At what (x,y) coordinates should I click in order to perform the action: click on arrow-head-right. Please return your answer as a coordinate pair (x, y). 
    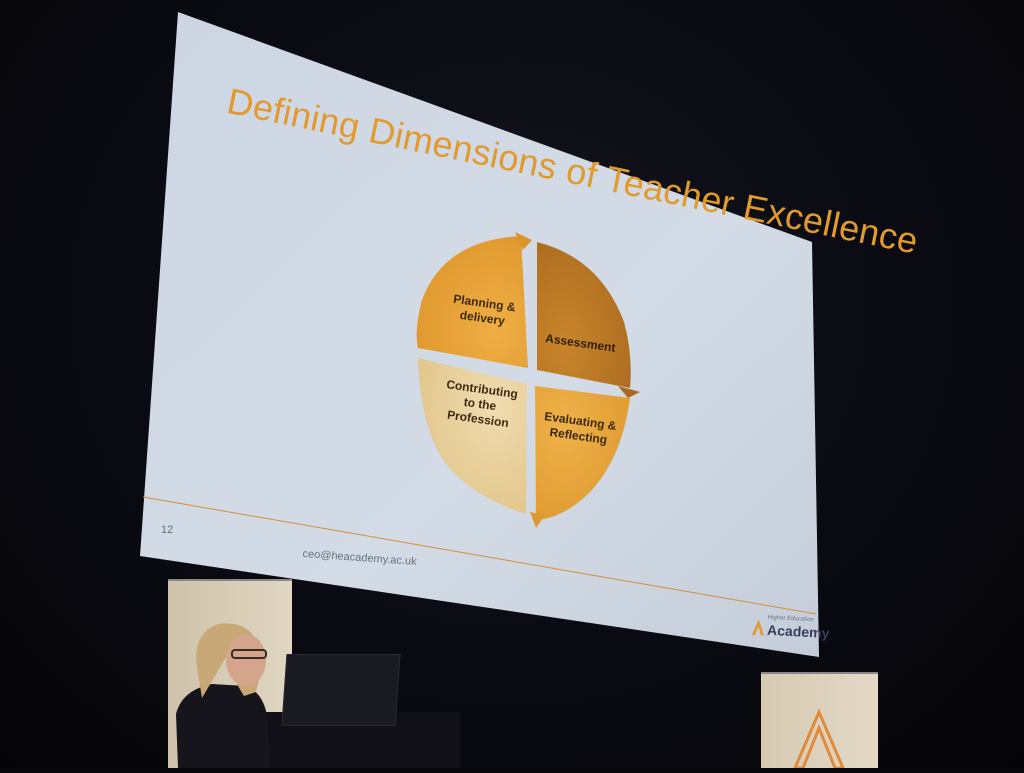
    Looking at the image, I should click on (629, 392).